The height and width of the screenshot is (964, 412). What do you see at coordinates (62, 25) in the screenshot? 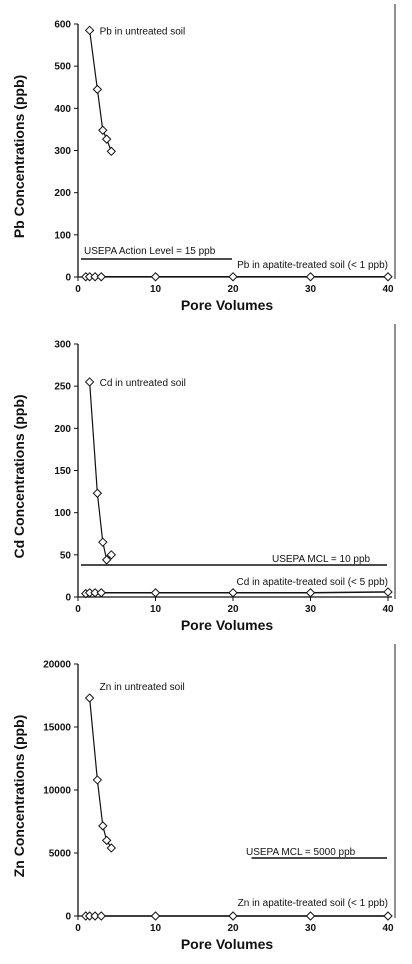
I see `y-tick-label: 600` at bounding box center [62, 25].